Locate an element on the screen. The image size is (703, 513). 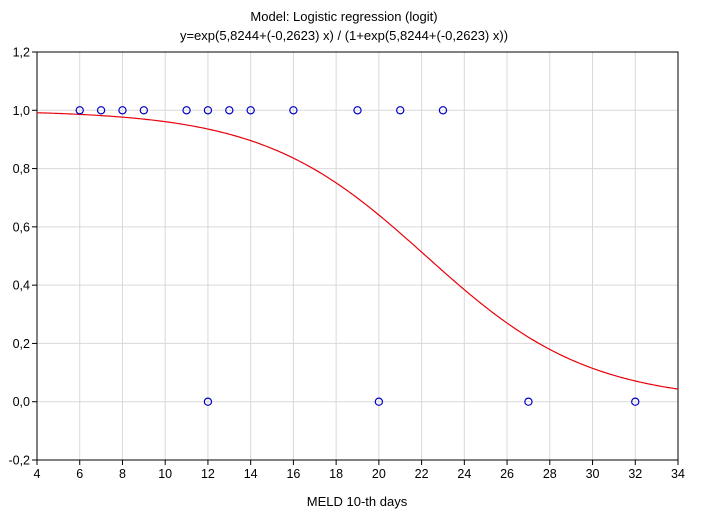
x-tick-label: 20 is located at coordinates (379, 474).